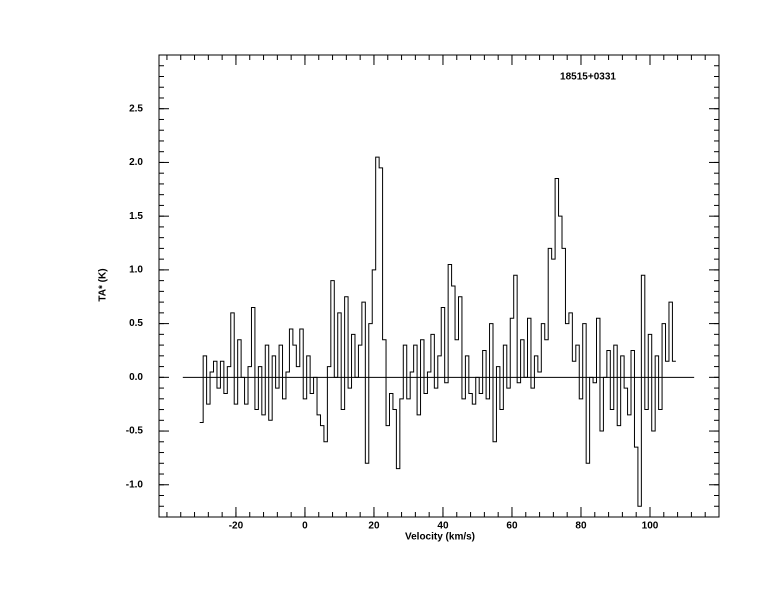 This screenshot has height=612, width=774. Describe the element at coordinates (236, 526) in the screenshot. I see `x-tick-label: -20` at that location.